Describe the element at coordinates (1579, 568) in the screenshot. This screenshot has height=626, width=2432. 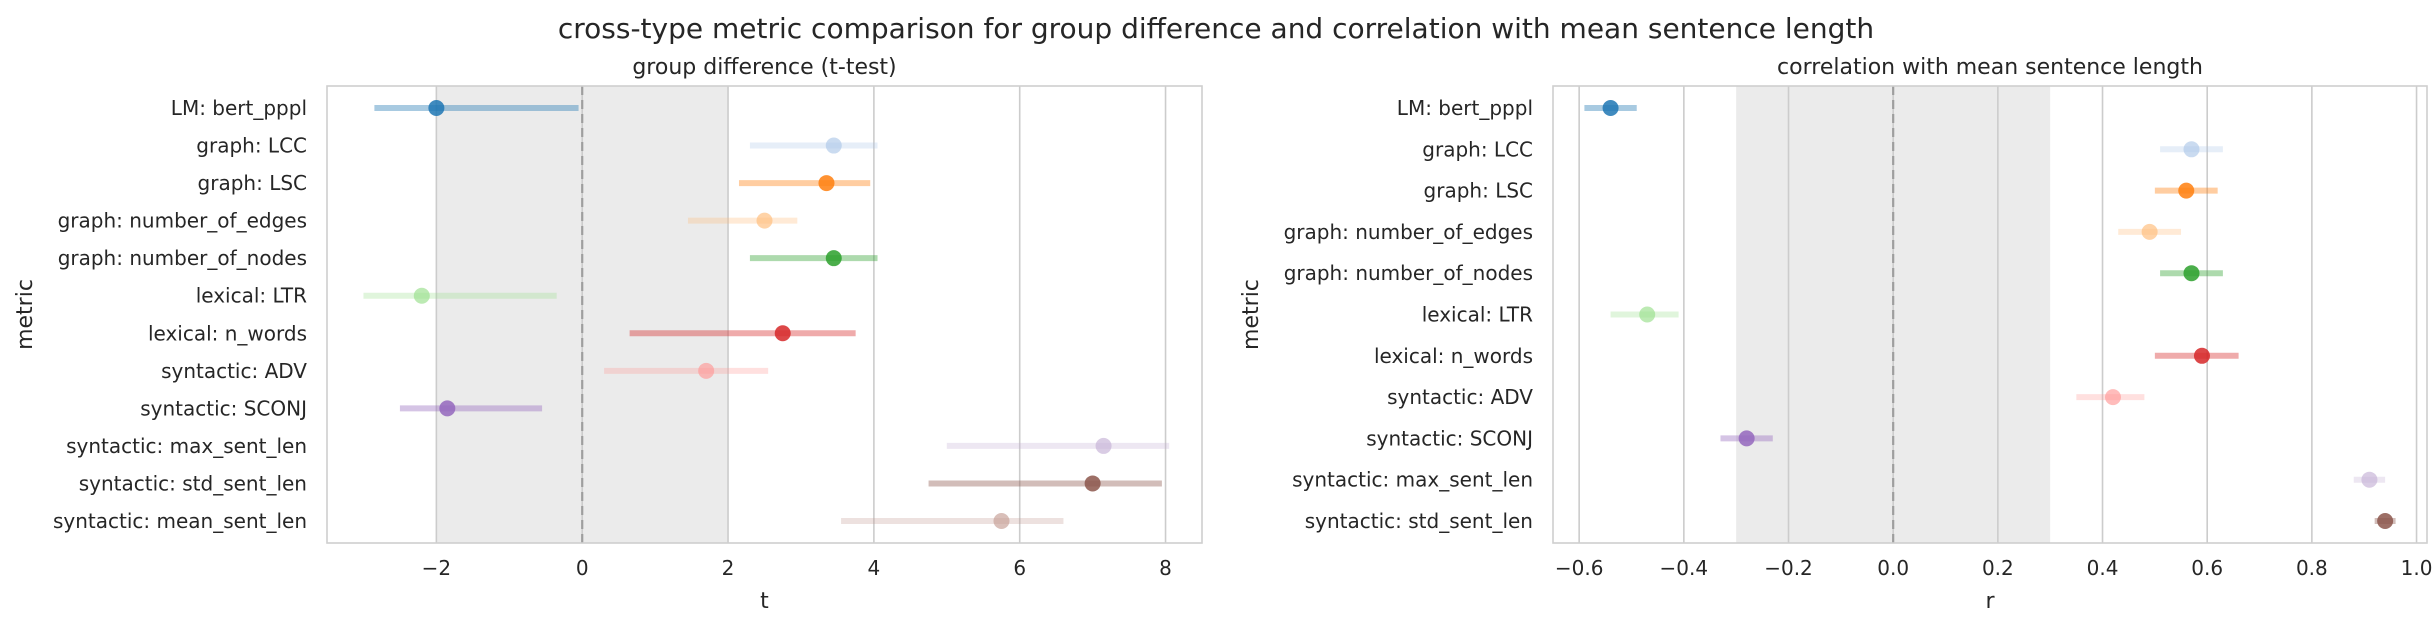
I see `x-tick-label: −0.6` at that location.